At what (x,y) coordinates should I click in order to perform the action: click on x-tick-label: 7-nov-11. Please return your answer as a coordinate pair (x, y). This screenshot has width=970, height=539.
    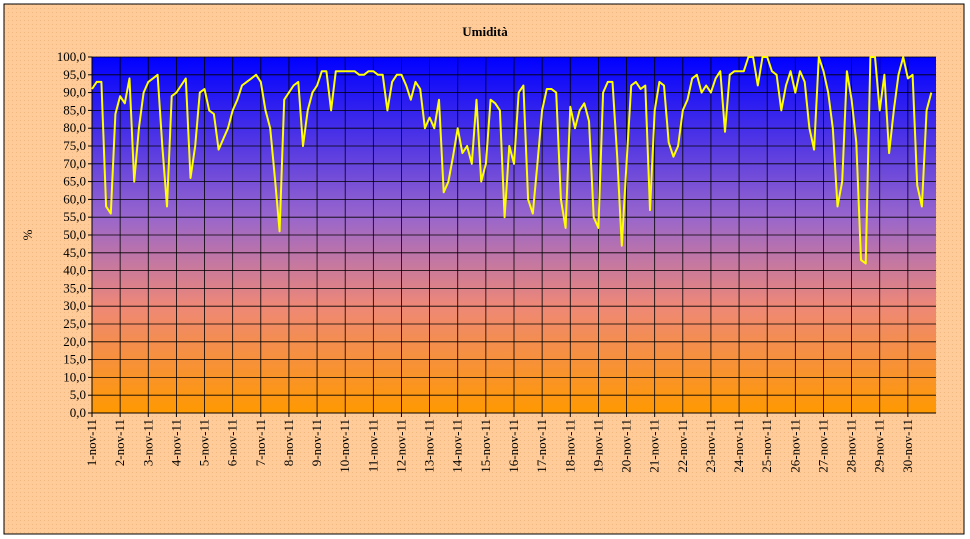
    Looking at the image, I should click on (260, 442).